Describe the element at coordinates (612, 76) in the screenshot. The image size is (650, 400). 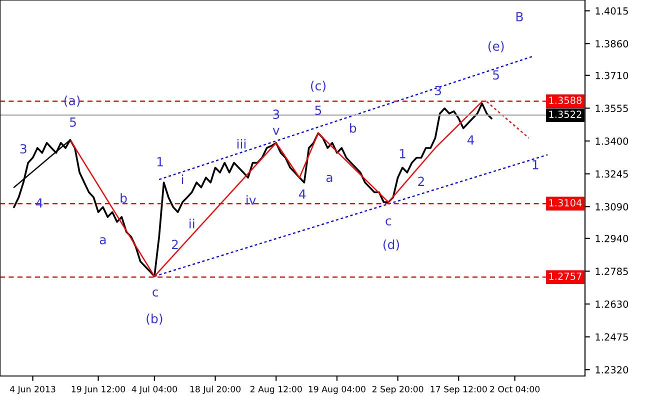
I see `y-tick-label: 1.3710` at that location.